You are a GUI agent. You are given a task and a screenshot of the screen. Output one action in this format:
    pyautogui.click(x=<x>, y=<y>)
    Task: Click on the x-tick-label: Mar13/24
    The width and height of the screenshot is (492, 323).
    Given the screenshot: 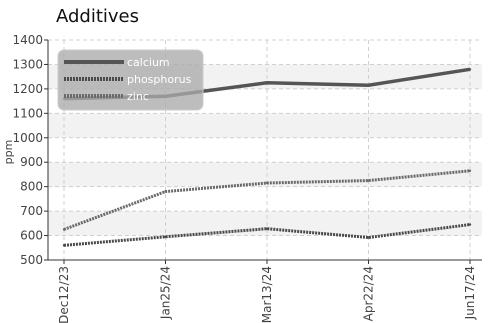 What is the action you would take?
    pyautogui.click(x=267, y=294)
    